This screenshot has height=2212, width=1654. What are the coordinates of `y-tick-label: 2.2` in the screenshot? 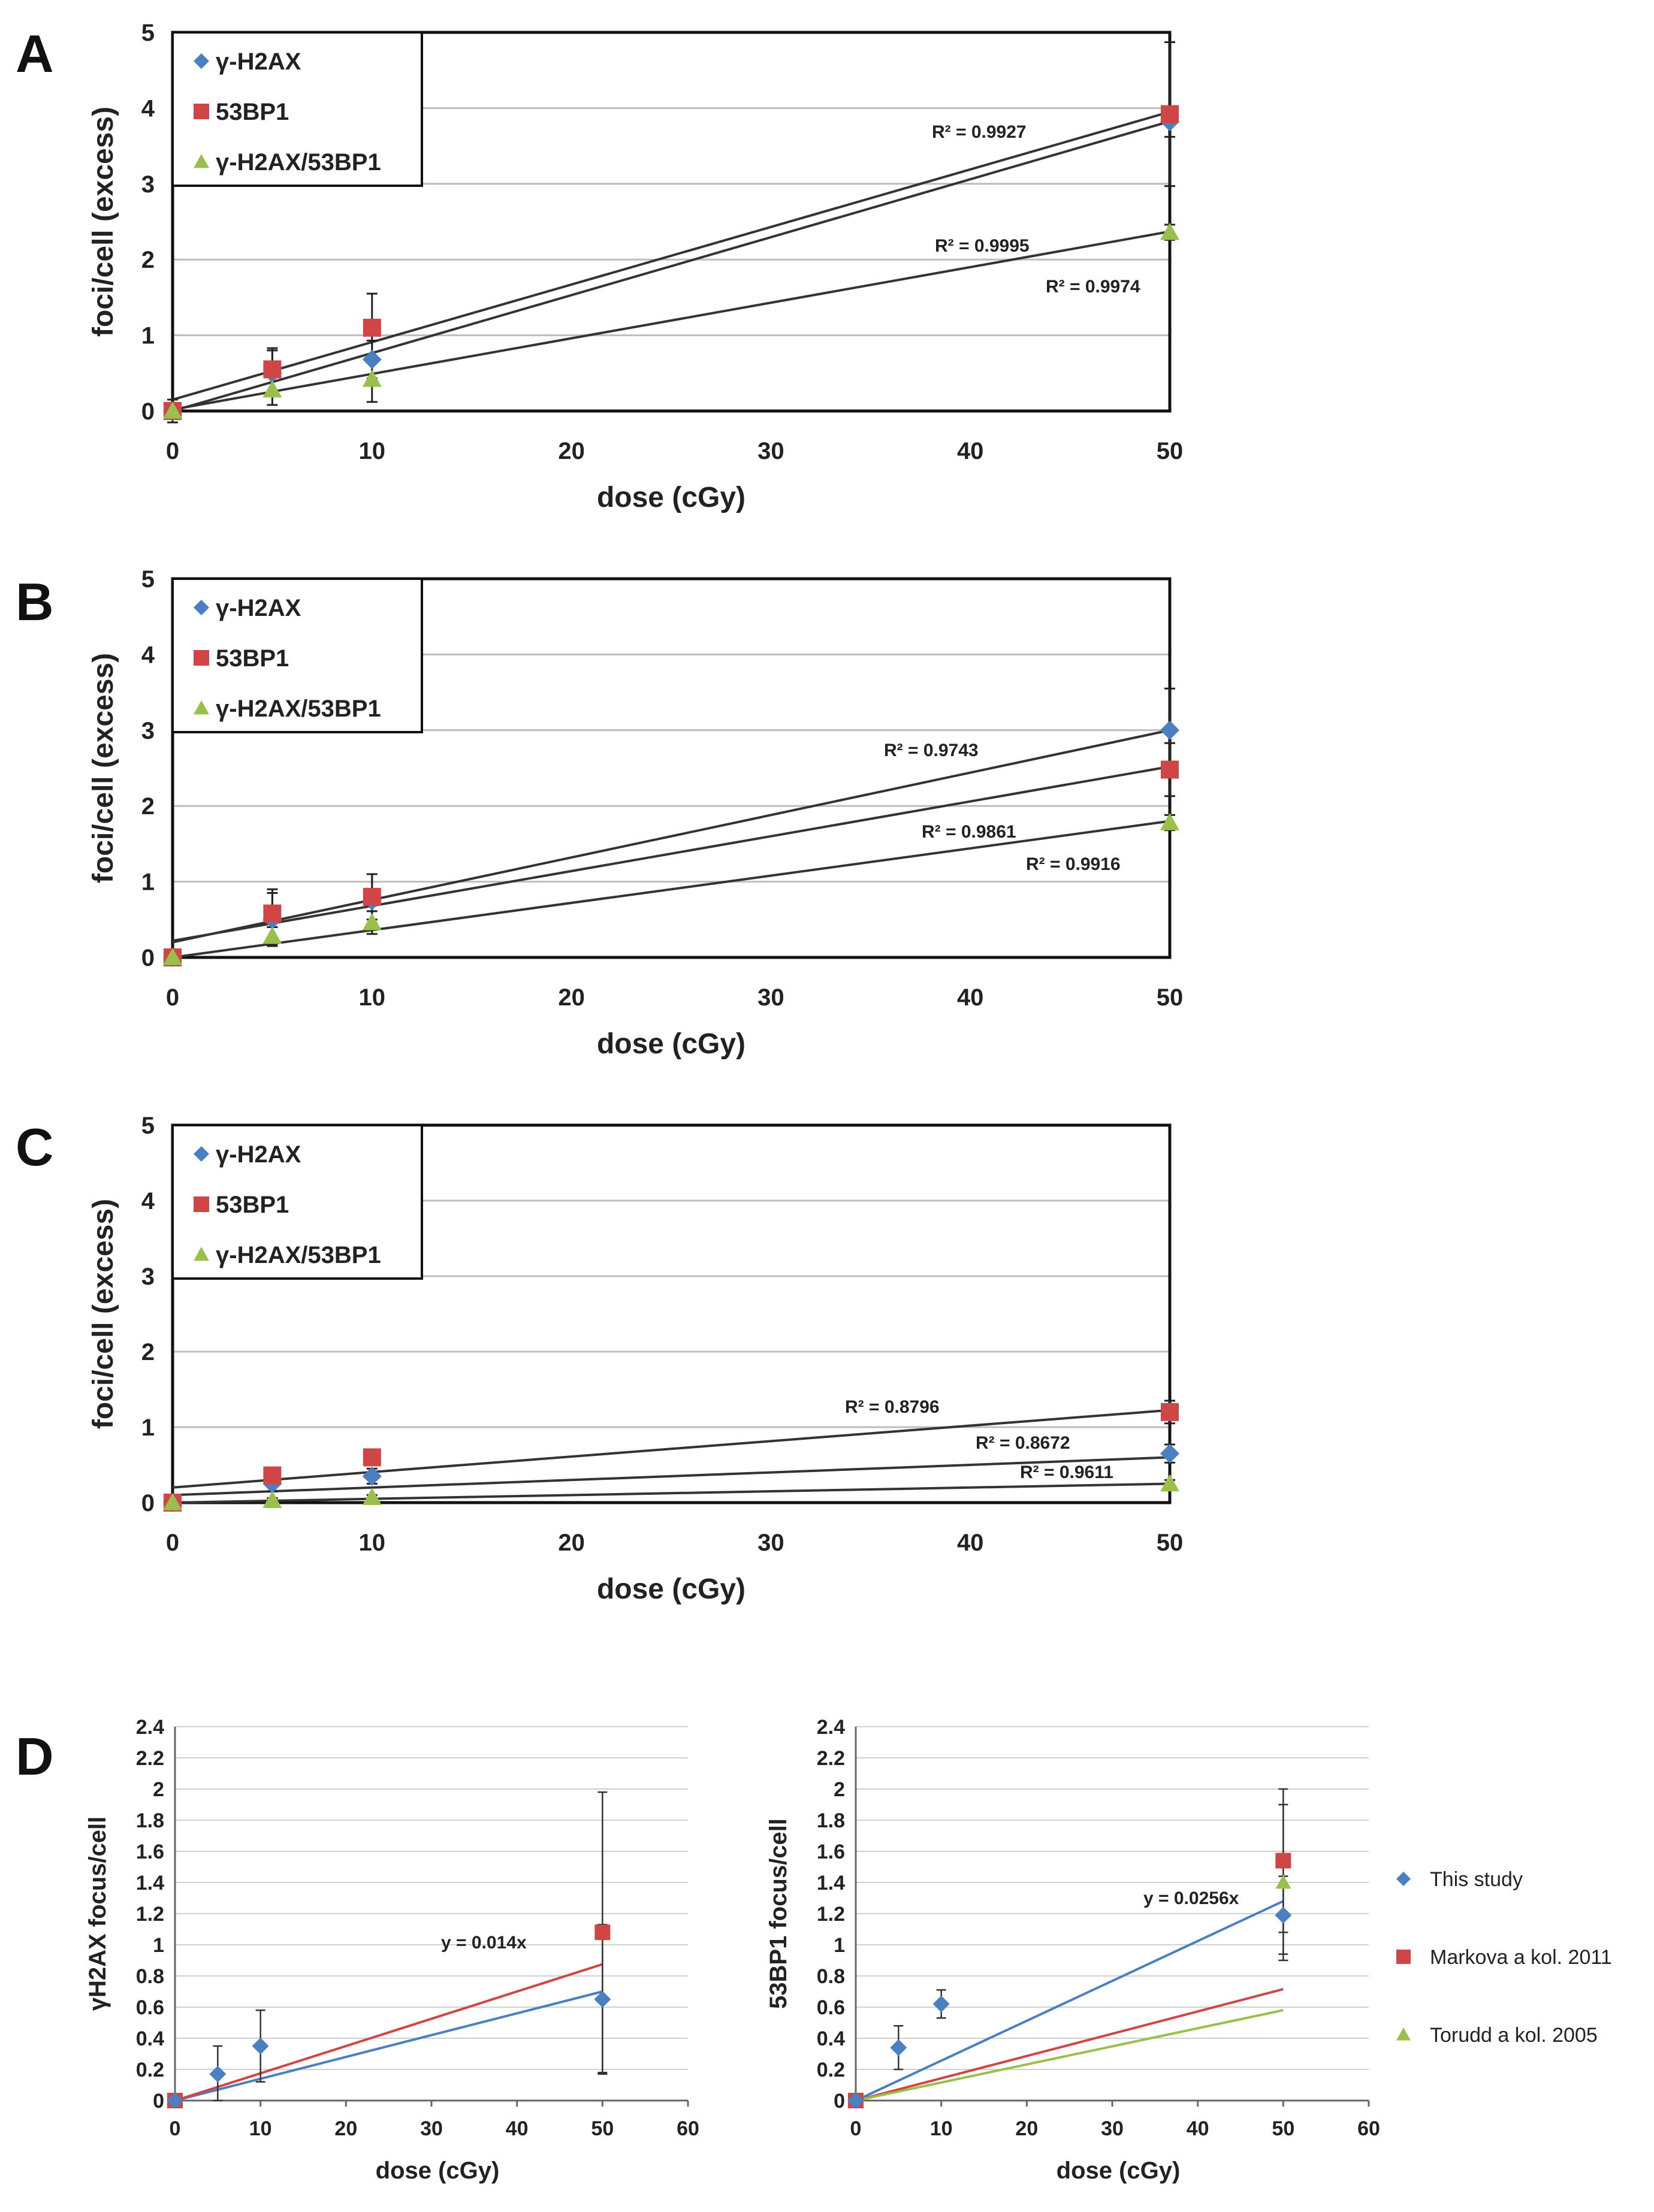 It's located at (150, 1758).